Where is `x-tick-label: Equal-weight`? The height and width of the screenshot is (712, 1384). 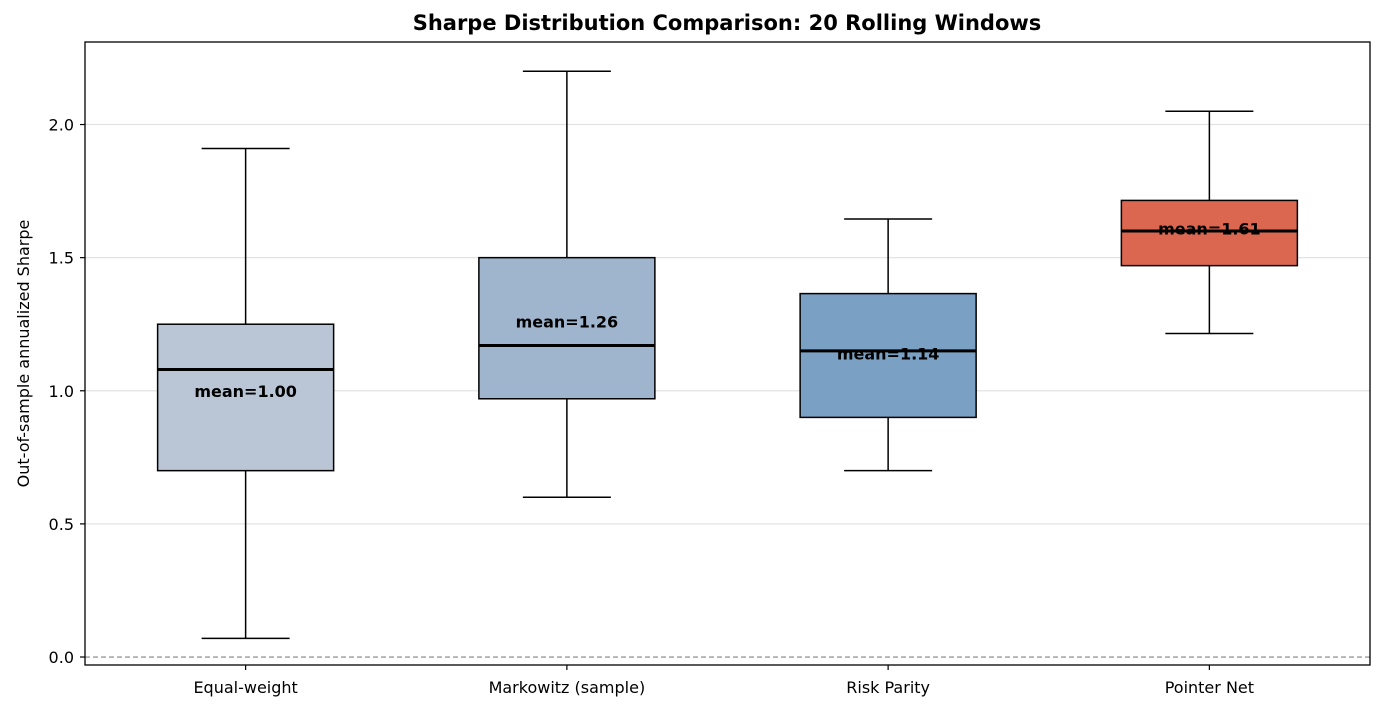
x-tick-label: Equal-weight is located at coordinates (245, 687).